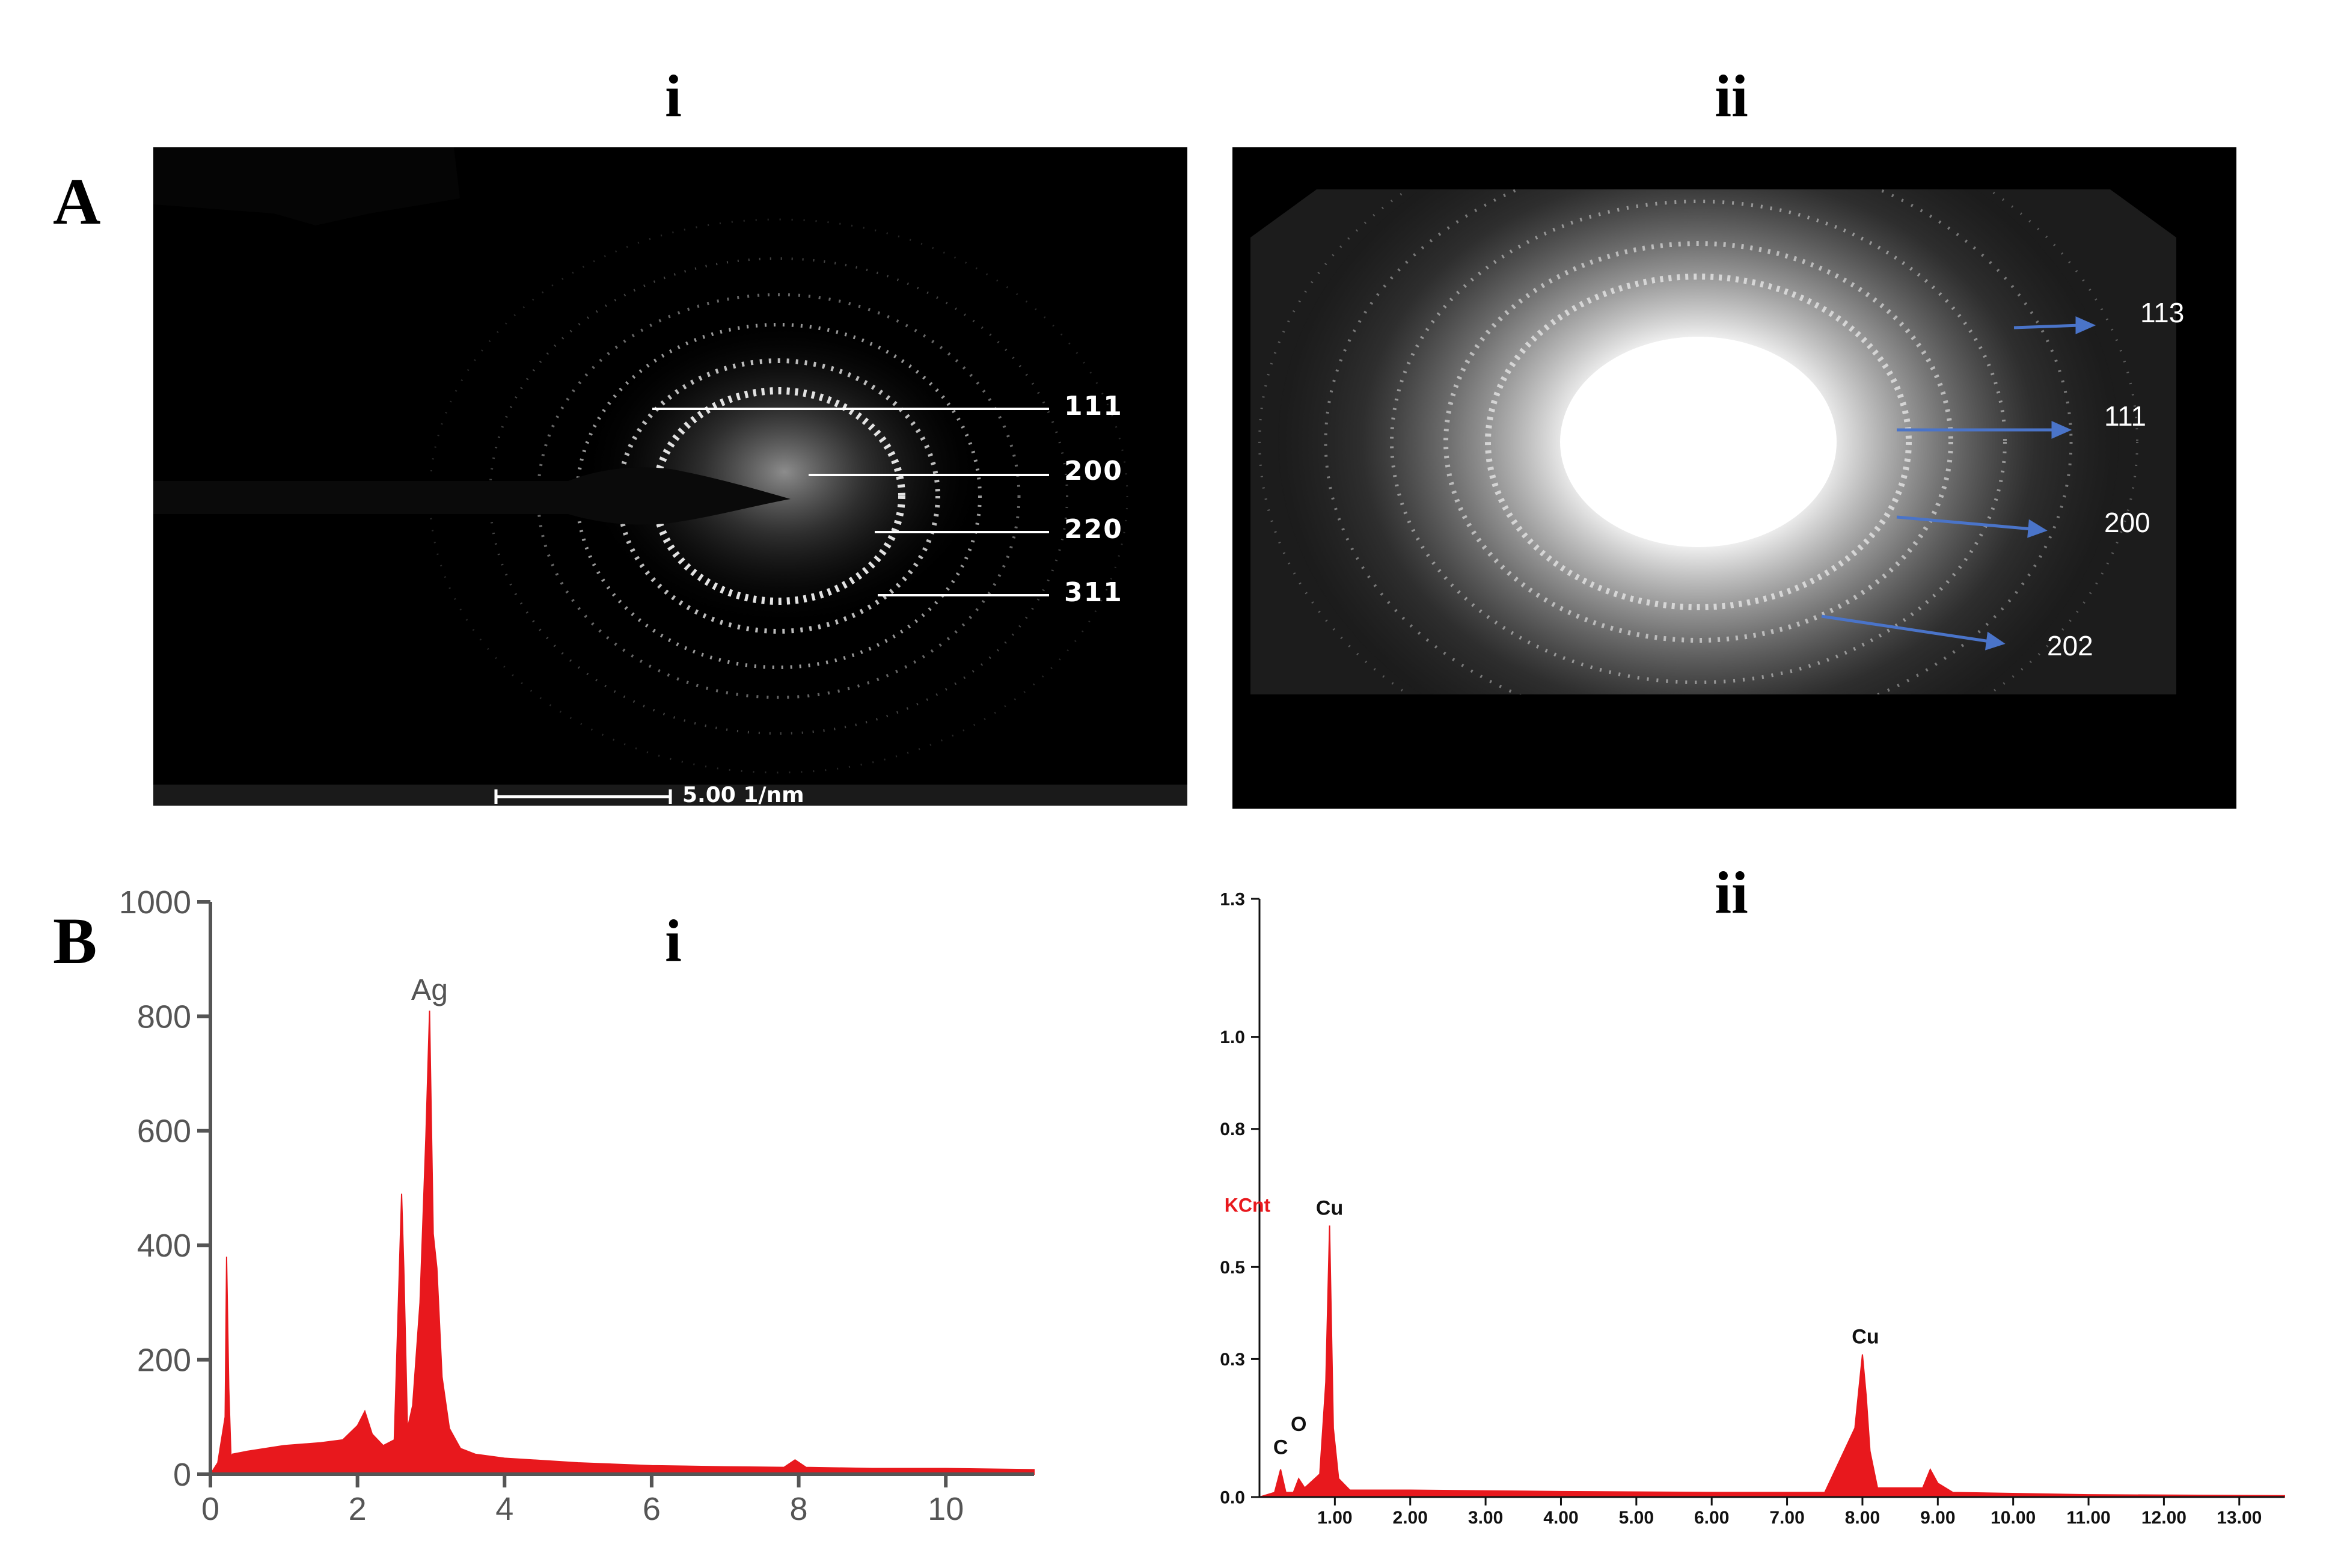 The height and width of the screenshot is (1568, 2335). I want to click on ring-label-220: 220, so click(1093, 529).